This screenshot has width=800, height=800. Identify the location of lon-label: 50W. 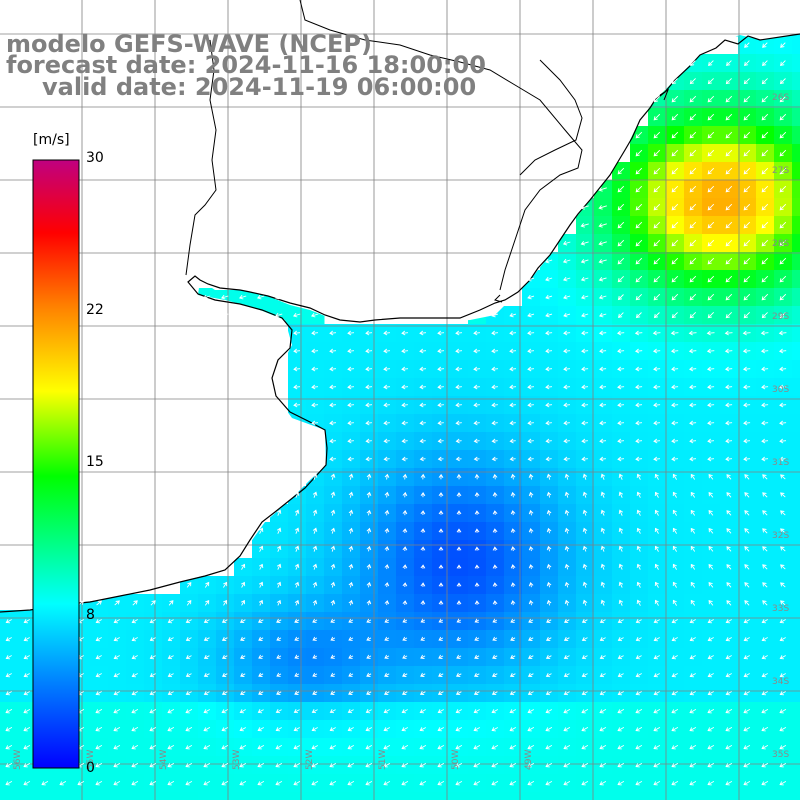
(456, 760).